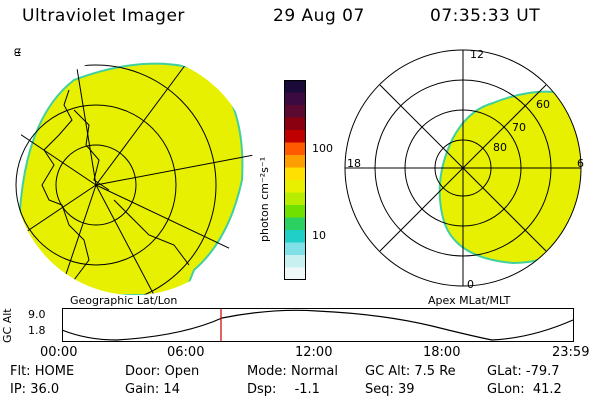 The height and width of the screenshot is (400, 600). I want to click on time-tick-1200: 12:00, so click(314, 352).